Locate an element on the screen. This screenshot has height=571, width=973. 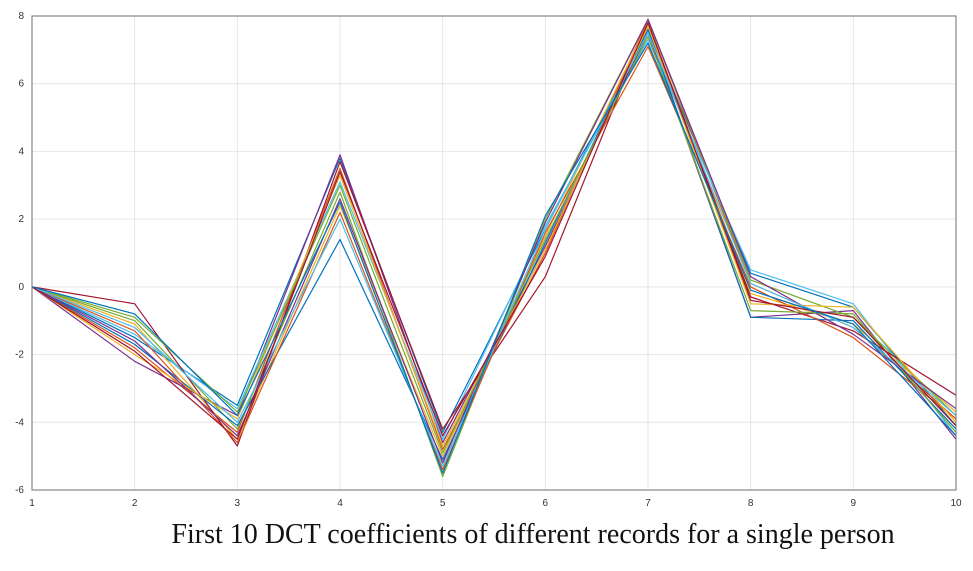
x-tick-label: 4 is located at coordinates (340, 503).